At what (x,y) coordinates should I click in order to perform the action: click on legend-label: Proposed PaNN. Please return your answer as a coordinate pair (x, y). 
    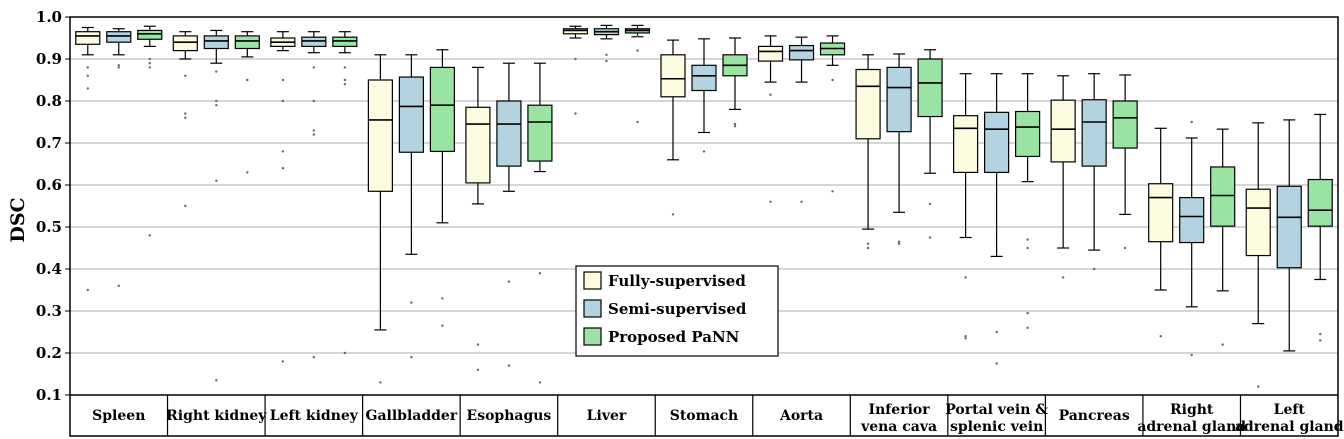
    Looking at the image, I should click on (674, 337).